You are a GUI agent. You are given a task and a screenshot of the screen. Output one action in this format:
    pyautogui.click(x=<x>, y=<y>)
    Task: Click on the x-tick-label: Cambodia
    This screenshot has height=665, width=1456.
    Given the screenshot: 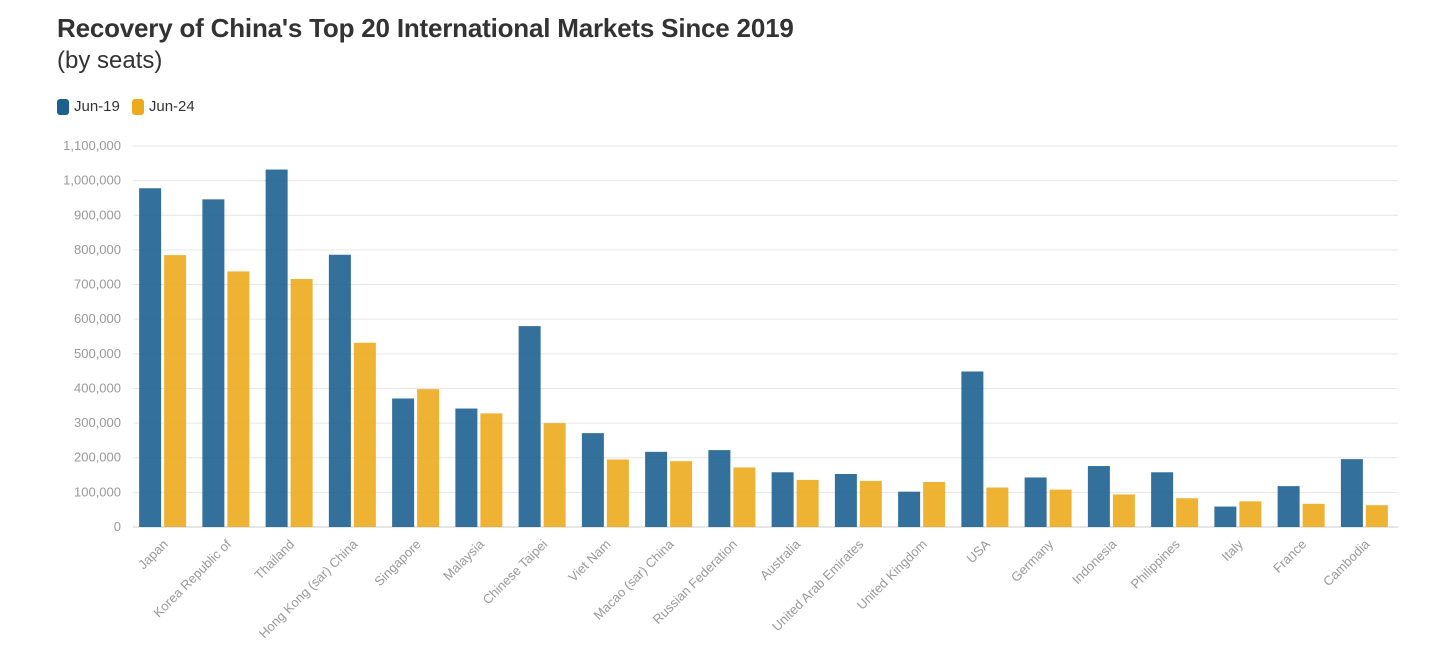 What is the action you would take?
    pyautogui.click(x=1346, y=562)
    